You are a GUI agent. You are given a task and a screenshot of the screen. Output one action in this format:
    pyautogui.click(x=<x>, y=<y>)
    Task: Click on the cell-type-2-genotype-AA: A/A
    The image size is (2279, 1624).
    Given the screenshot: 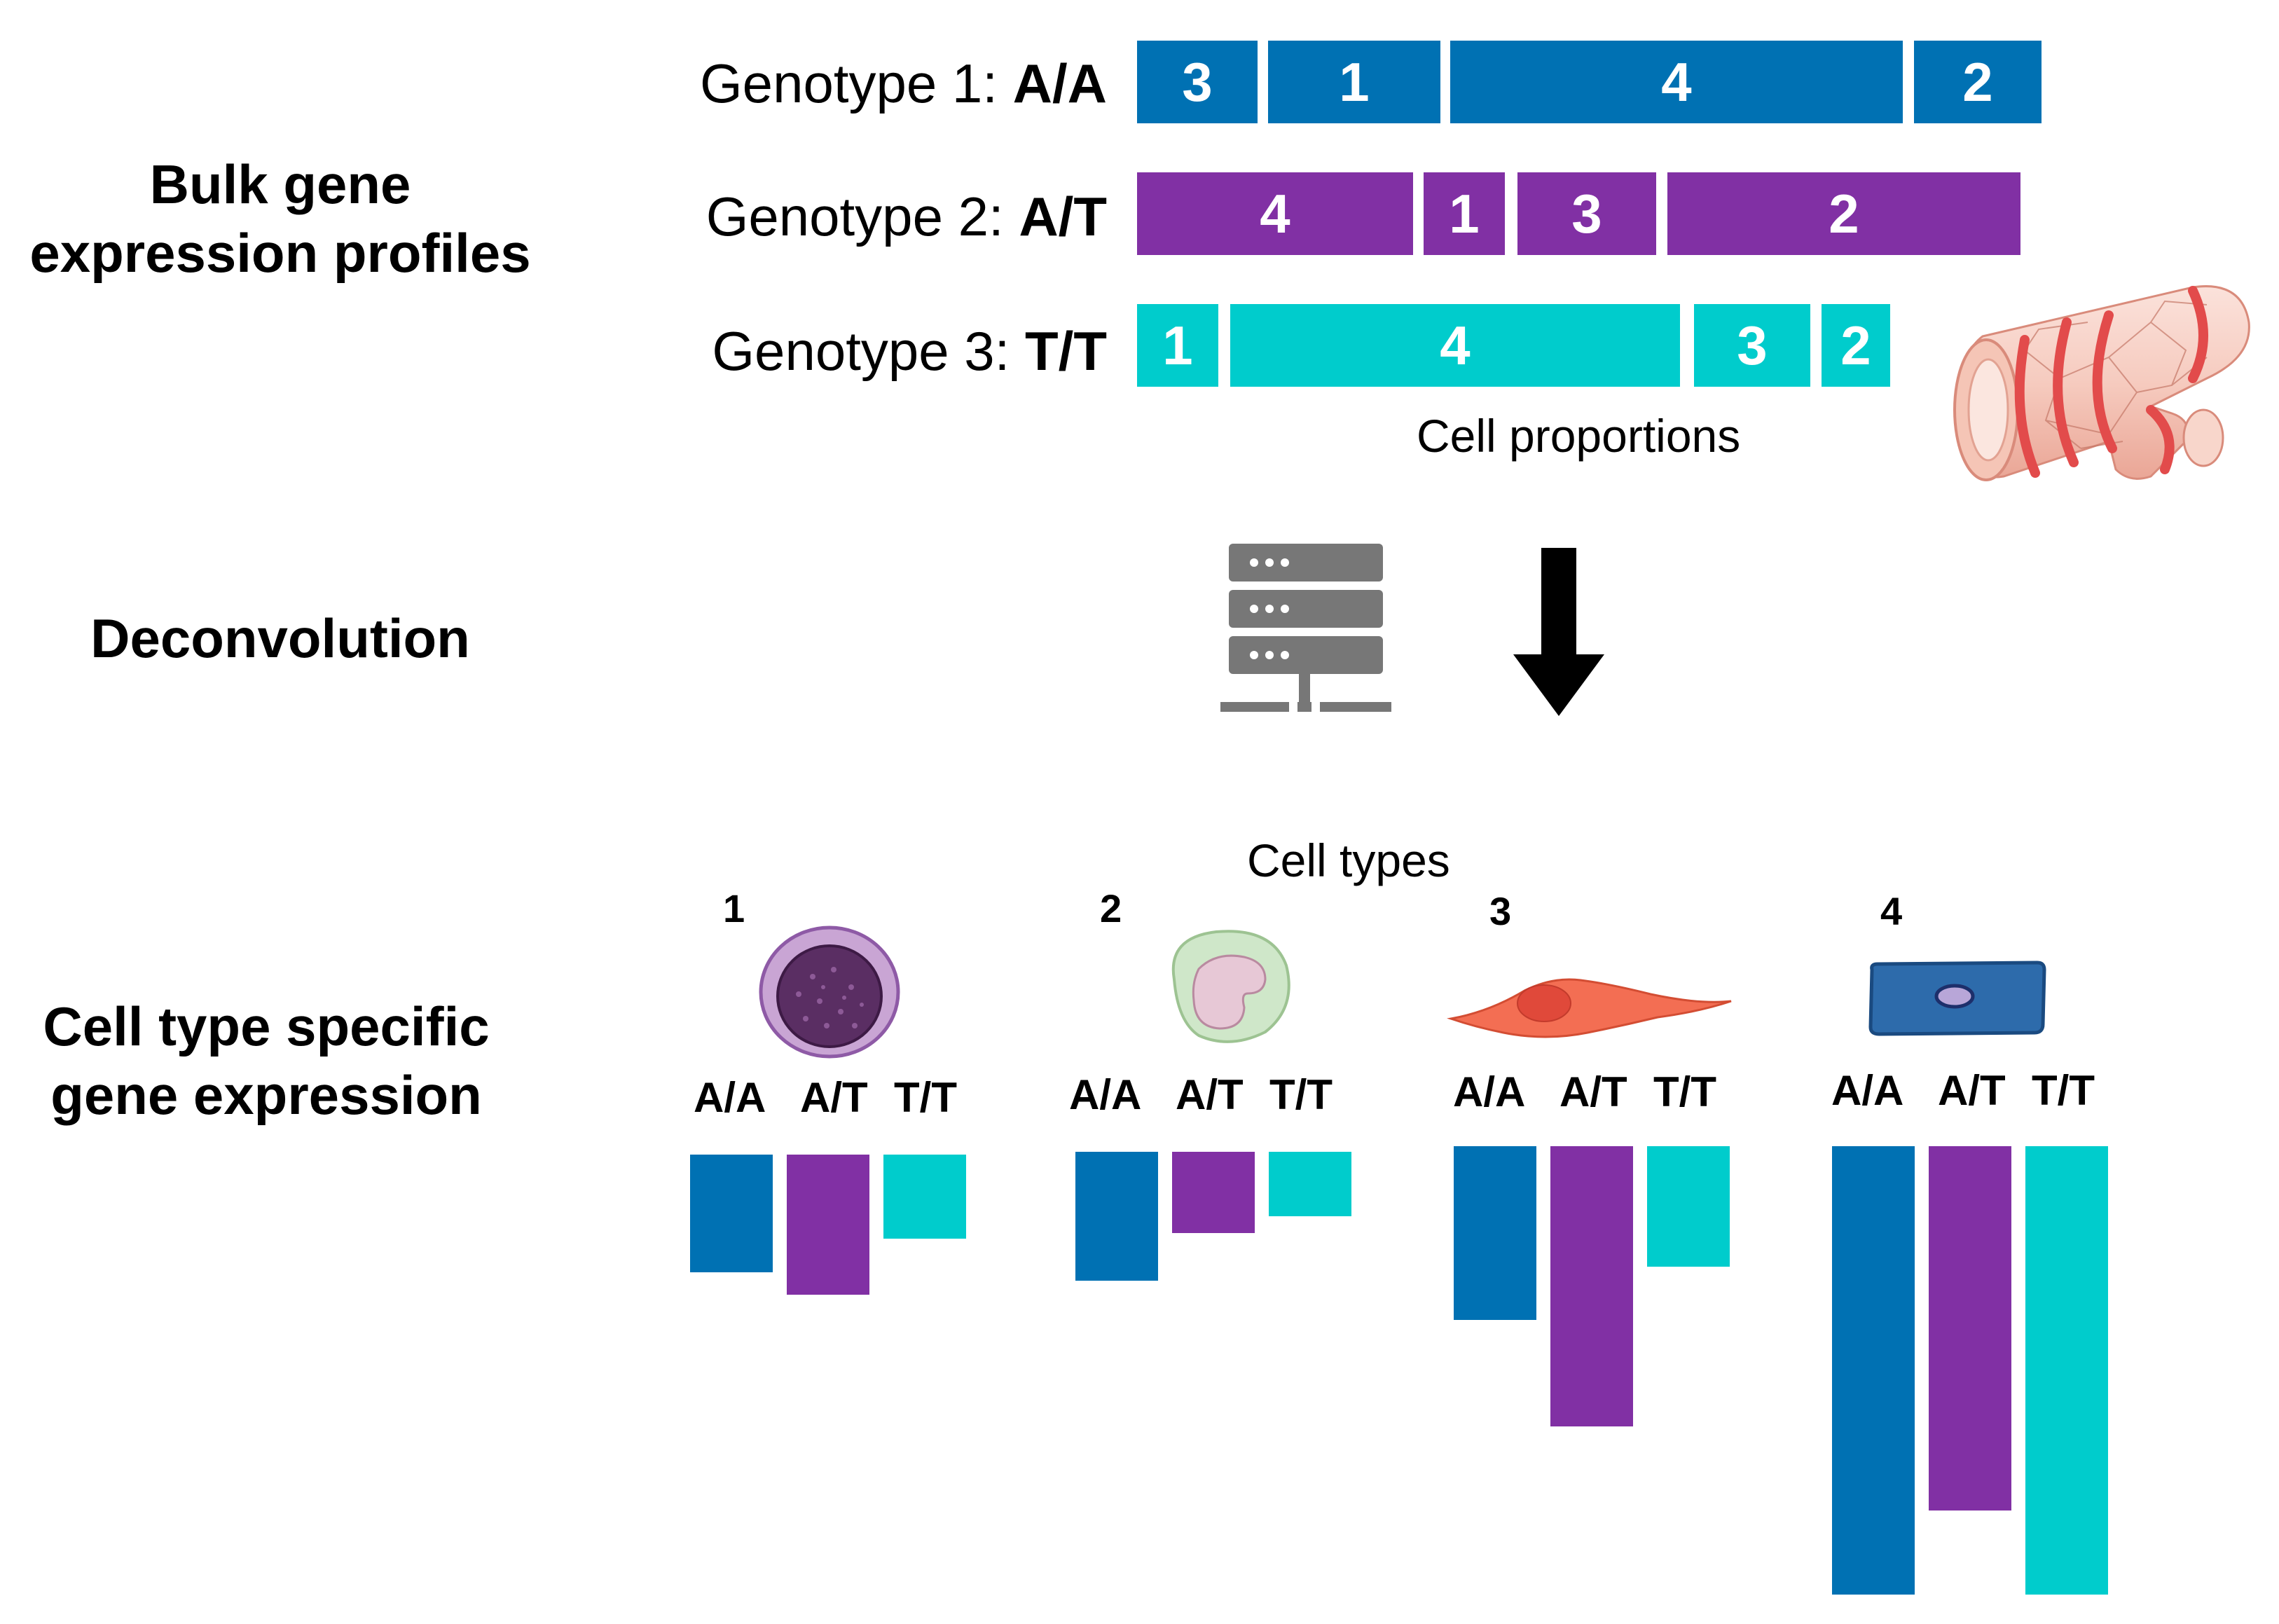 What is the action you would take?
    pyautogui.click(x=1105, y=1095)
    